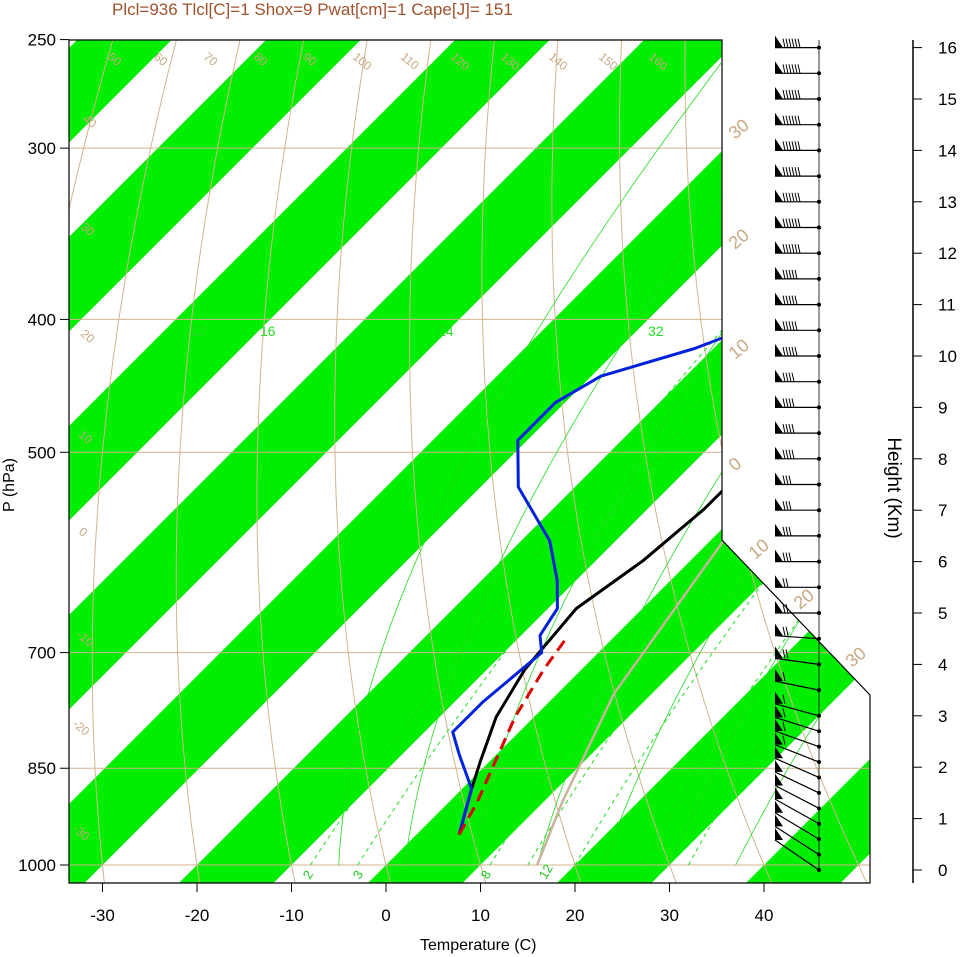 This screenshot has height=957, width=961. I want to click on height-tick-label: 16, so click(947, 48).